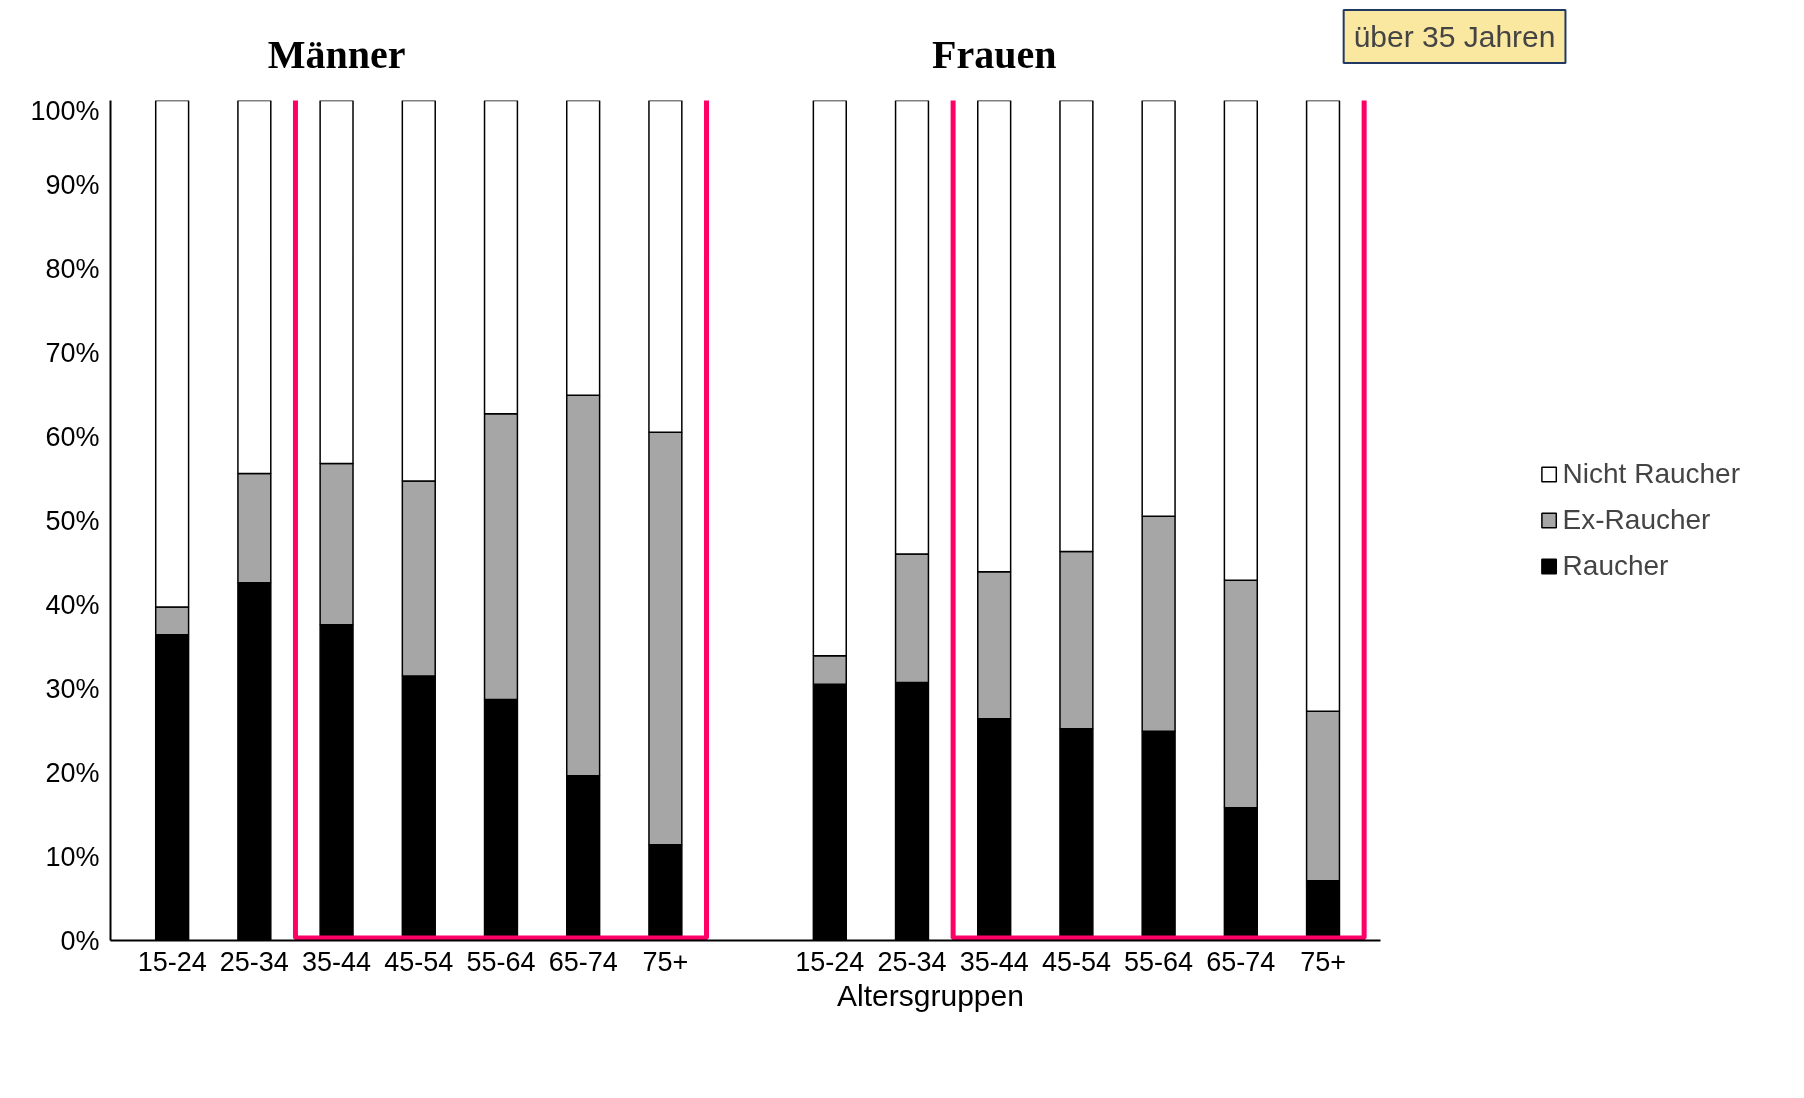 This screenshot has width=1804, height=1098. Describe the element at coordinates (80, 940) in the screenshot. I see `y-tick-label: 0%` at that location.